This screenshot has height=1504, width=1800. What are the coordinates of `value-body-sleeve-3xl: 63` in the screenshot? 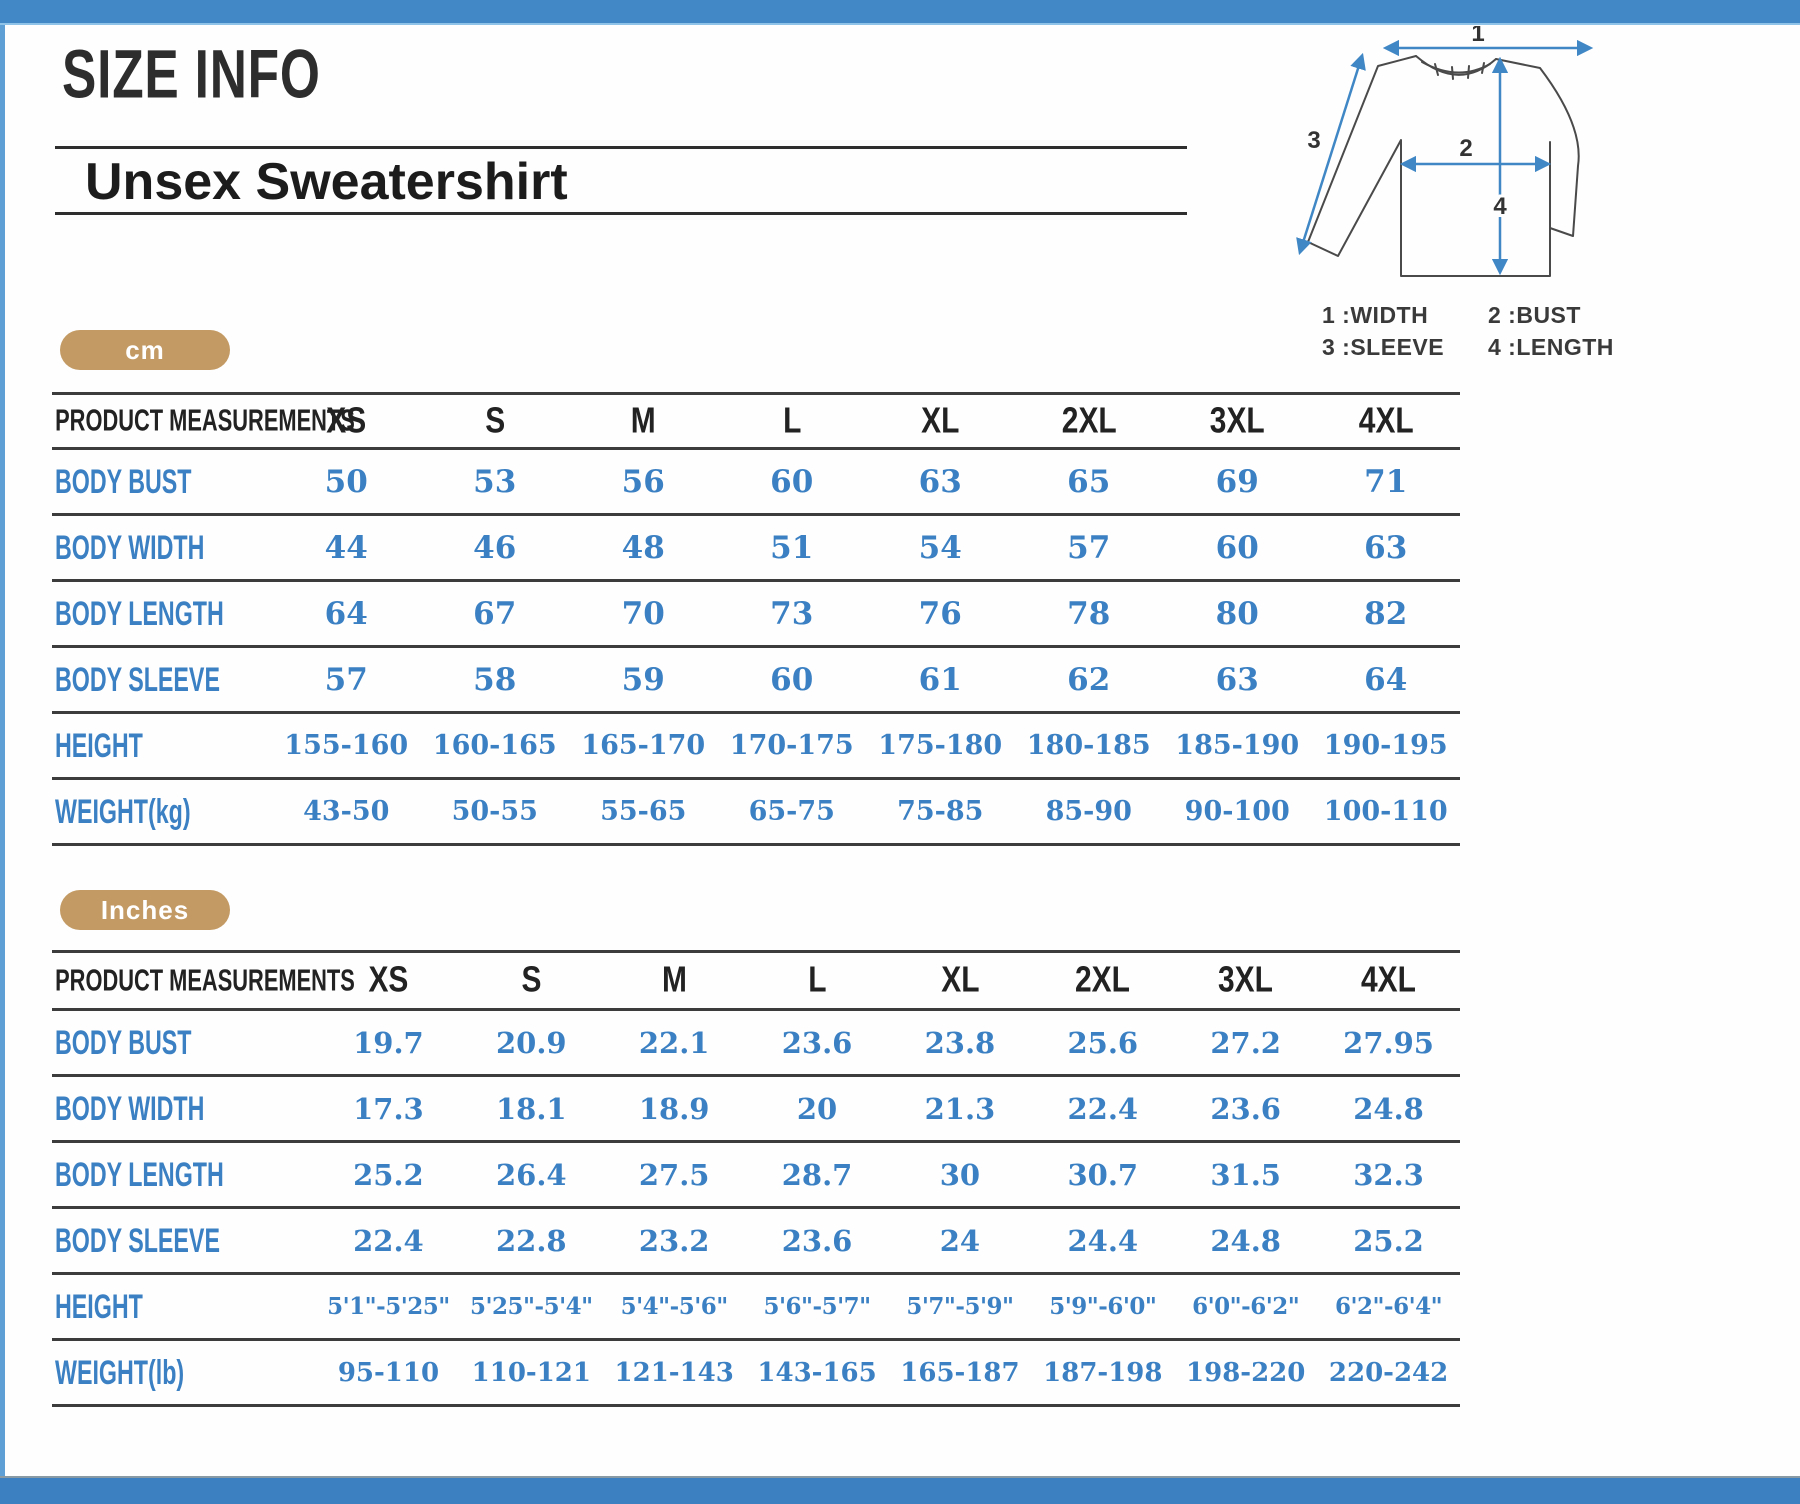 It's located at (1237, 679).